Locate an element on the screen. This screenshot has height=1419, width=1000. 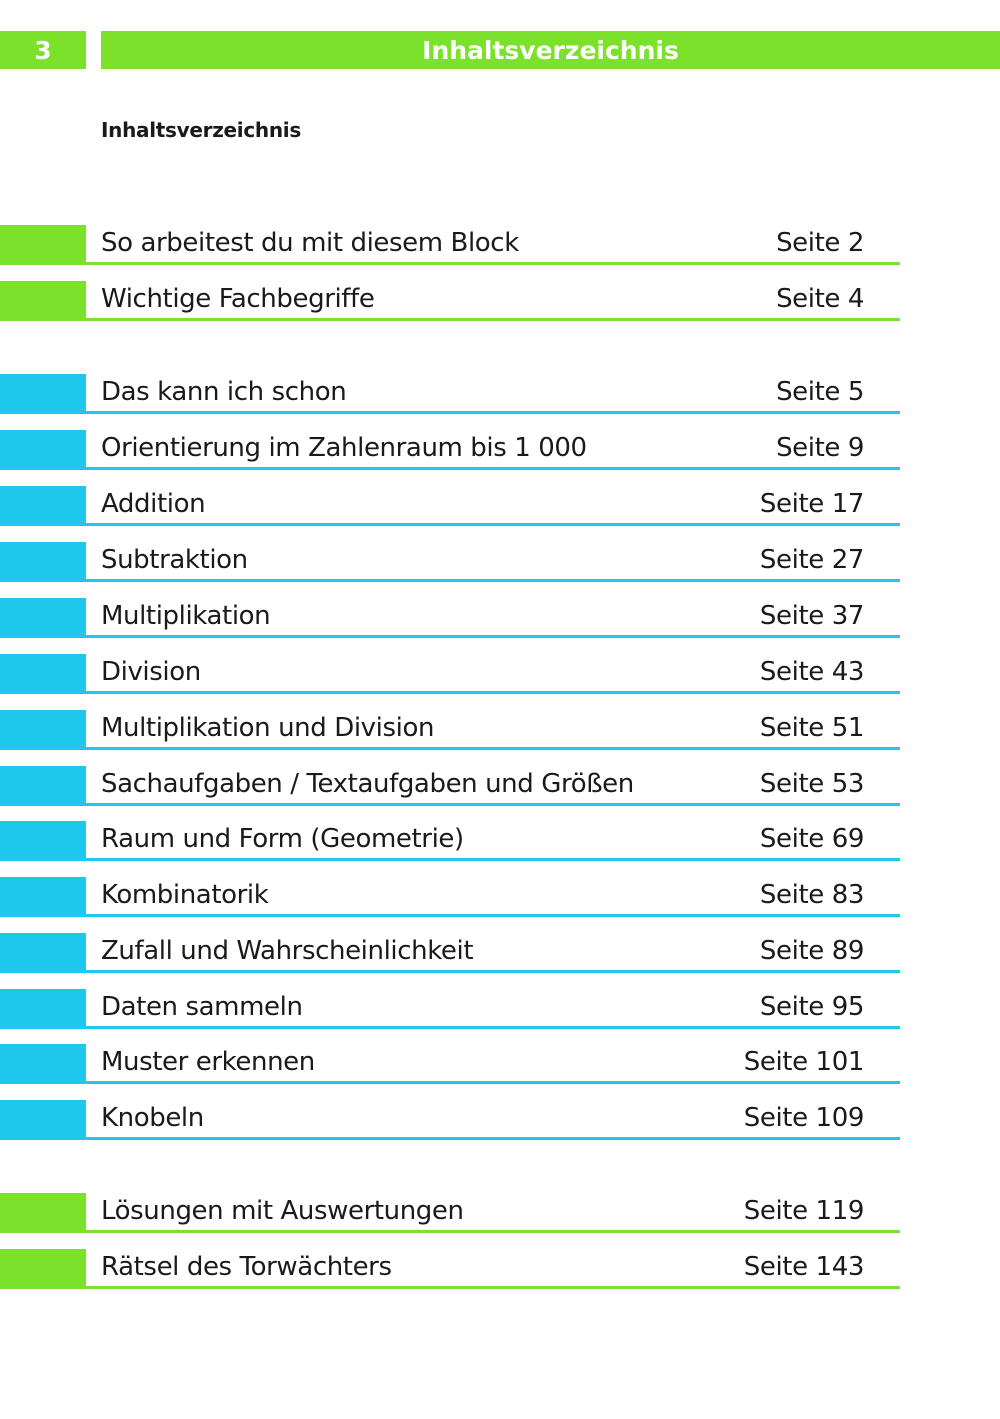
toc-row: Muster erkennen Seite 101 is located at coordinates (450, 1064).